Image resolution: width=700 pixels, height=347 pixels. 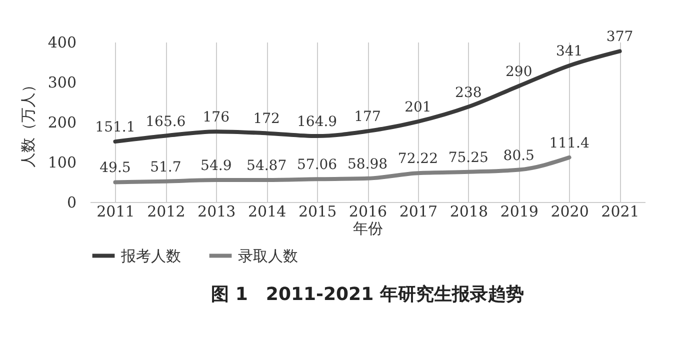 What do you see at coordinates (150, 255) in the screenshot?
I see `legend-label: 报考人数` at bounding box center [150, 255].